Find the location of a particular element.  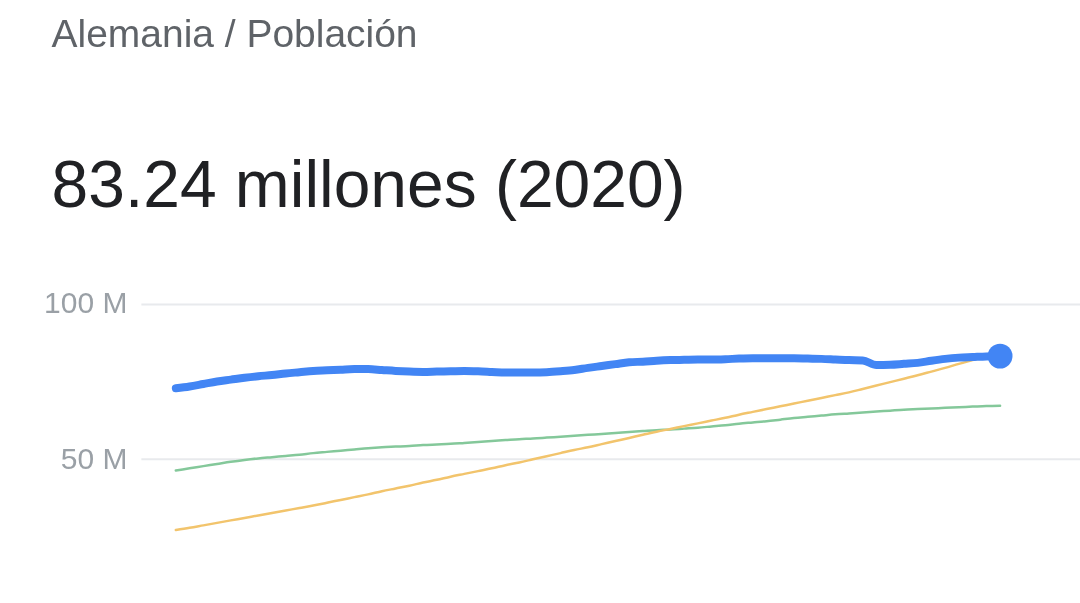

line-series is located at coordinates (588, 438).